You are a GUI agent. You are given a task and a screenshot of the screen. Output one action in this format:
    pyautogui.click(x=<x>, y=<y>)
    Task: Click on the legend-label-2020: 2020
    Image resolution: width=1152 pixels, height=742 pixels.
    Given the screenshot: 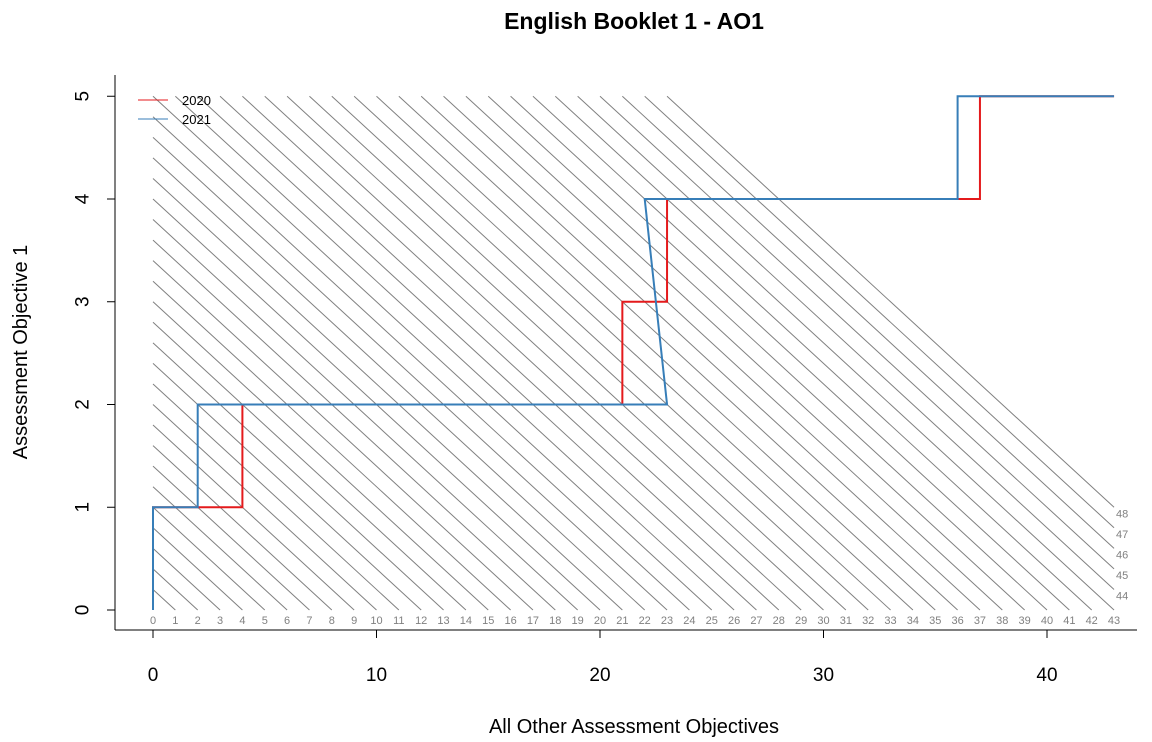 What is the action you would take?
    pyautogui.click(x=196, y=100)
    